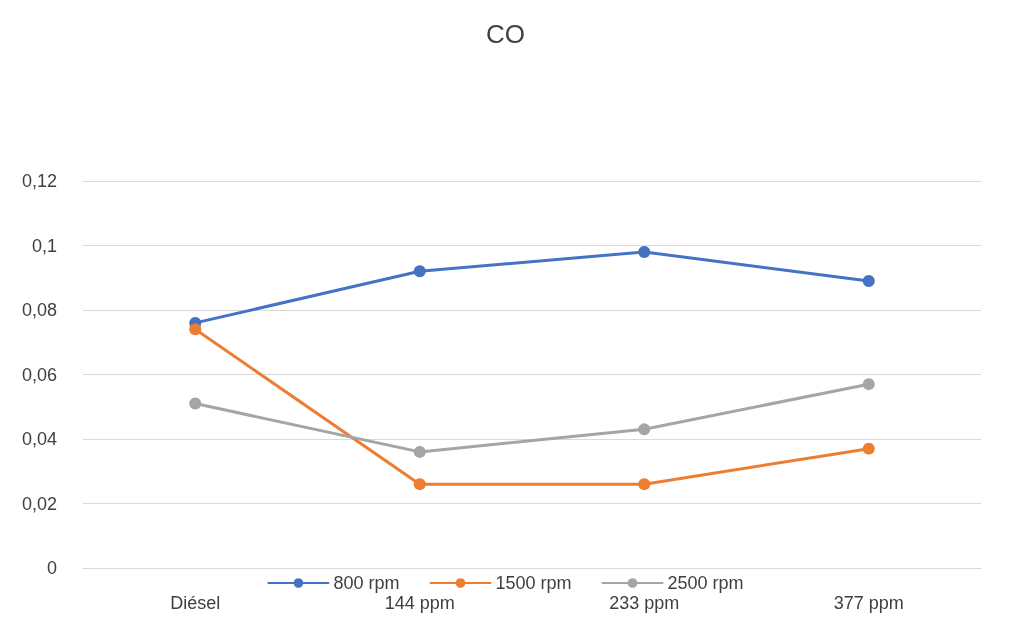  What do you see at coordinates (505, 34) in the screenshot?
I see `chart-title: CO` at bounding box center [505, 34].